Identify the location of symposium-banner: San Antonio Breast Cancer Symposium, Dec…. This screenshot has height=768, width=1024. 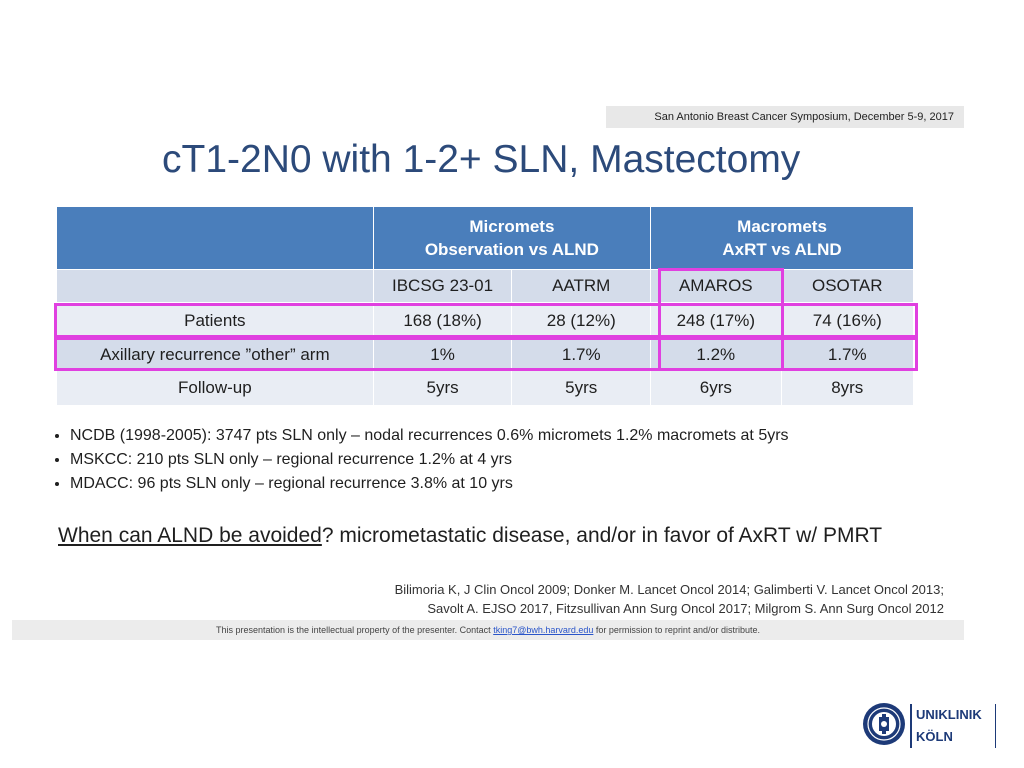
(785, 117).